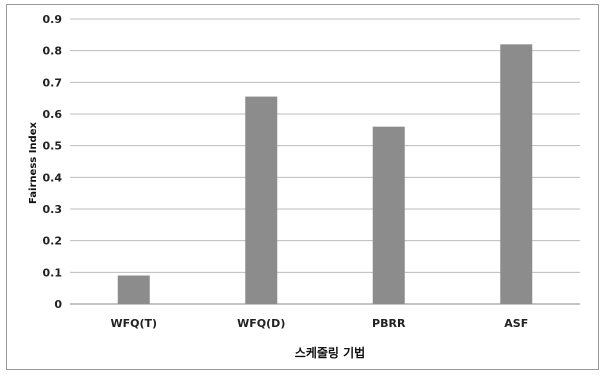  Describe the element at coordinates (33, 163) in the screenshot. I see `y-axis-title: Fairness Index` at that location.